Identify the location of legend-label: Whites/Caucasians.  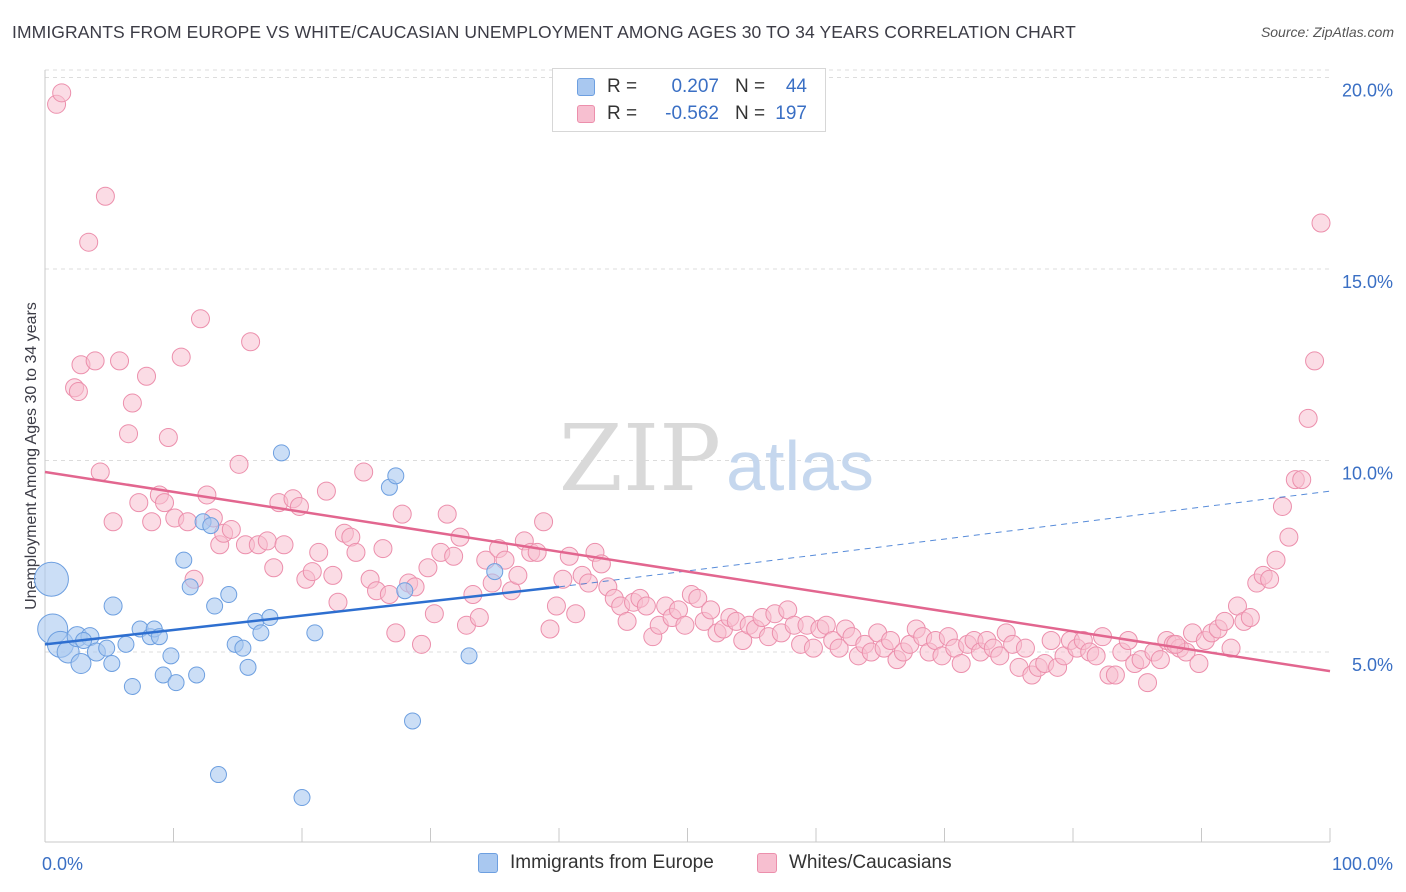
(870, 862).